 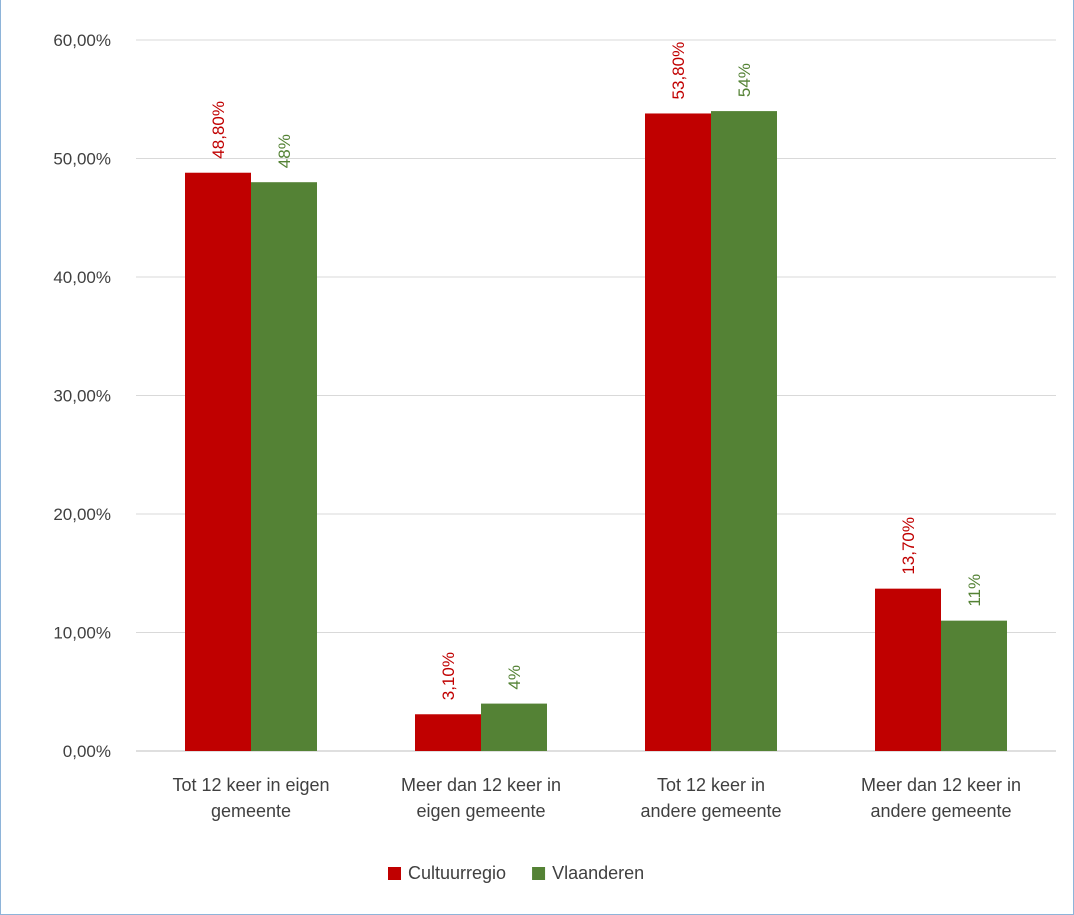 I want to click on x-category-label: eigen gemeente, so click(x=480, y=811).